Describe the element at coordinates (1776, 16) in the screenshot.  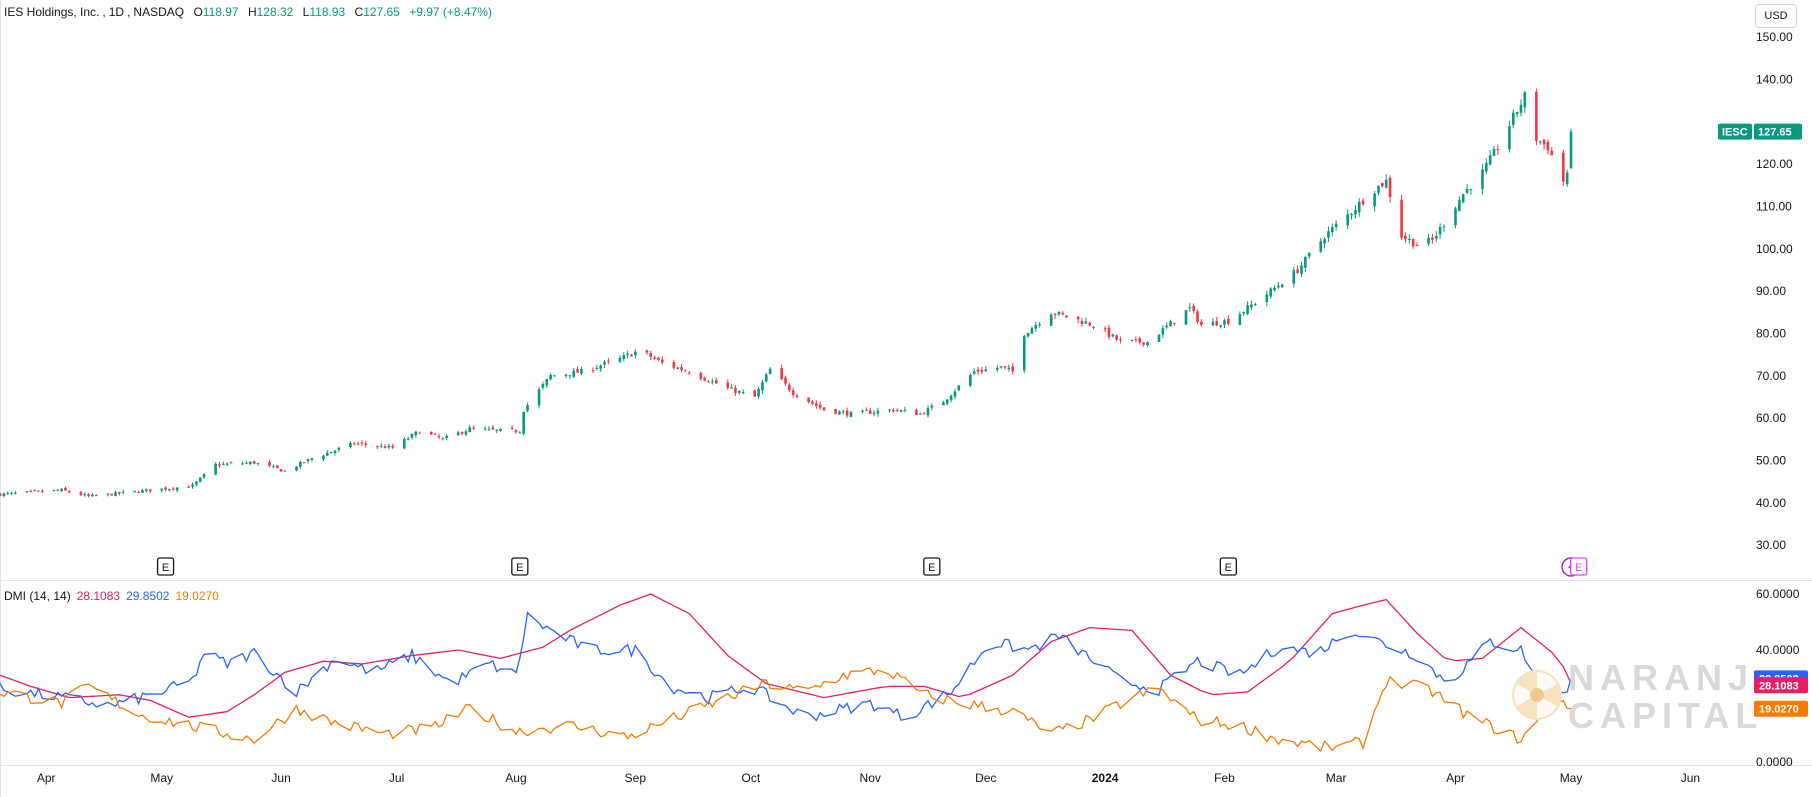
I see `currency-button: USD` at that location.